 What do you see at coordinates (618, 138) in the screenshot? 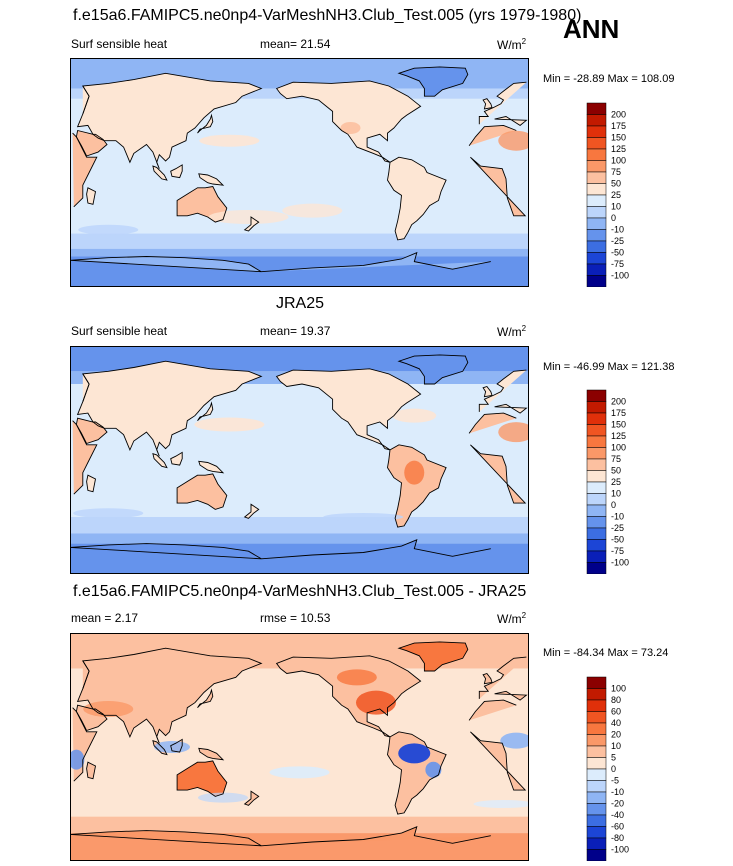
I see `colorbar-tick-label: 150` at bounding box center [618, 138].